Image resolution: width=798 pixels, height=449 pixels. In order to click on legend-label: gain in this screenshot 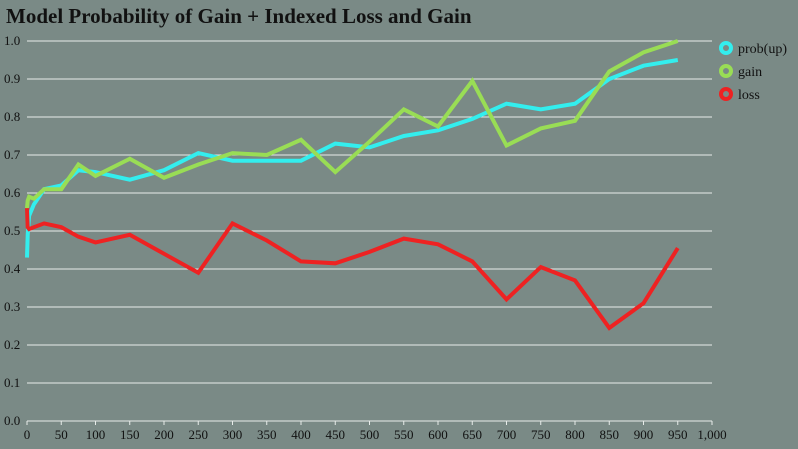, I will do `click(750, 72)`.